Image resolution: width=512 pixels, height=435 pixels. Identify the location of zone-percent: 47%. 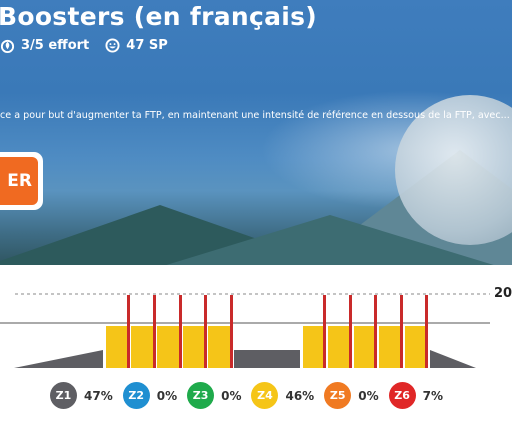
(98, 395).